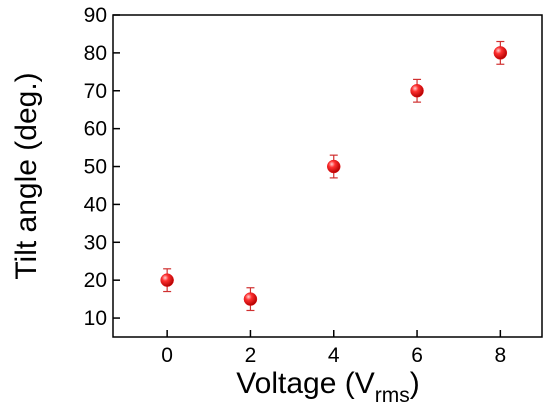 This screenshot has width=550, height=410. Describe the element at coordinates (305, 383) in the screenshot. I see `x-axis-title-main: Voltage (V` at that location.